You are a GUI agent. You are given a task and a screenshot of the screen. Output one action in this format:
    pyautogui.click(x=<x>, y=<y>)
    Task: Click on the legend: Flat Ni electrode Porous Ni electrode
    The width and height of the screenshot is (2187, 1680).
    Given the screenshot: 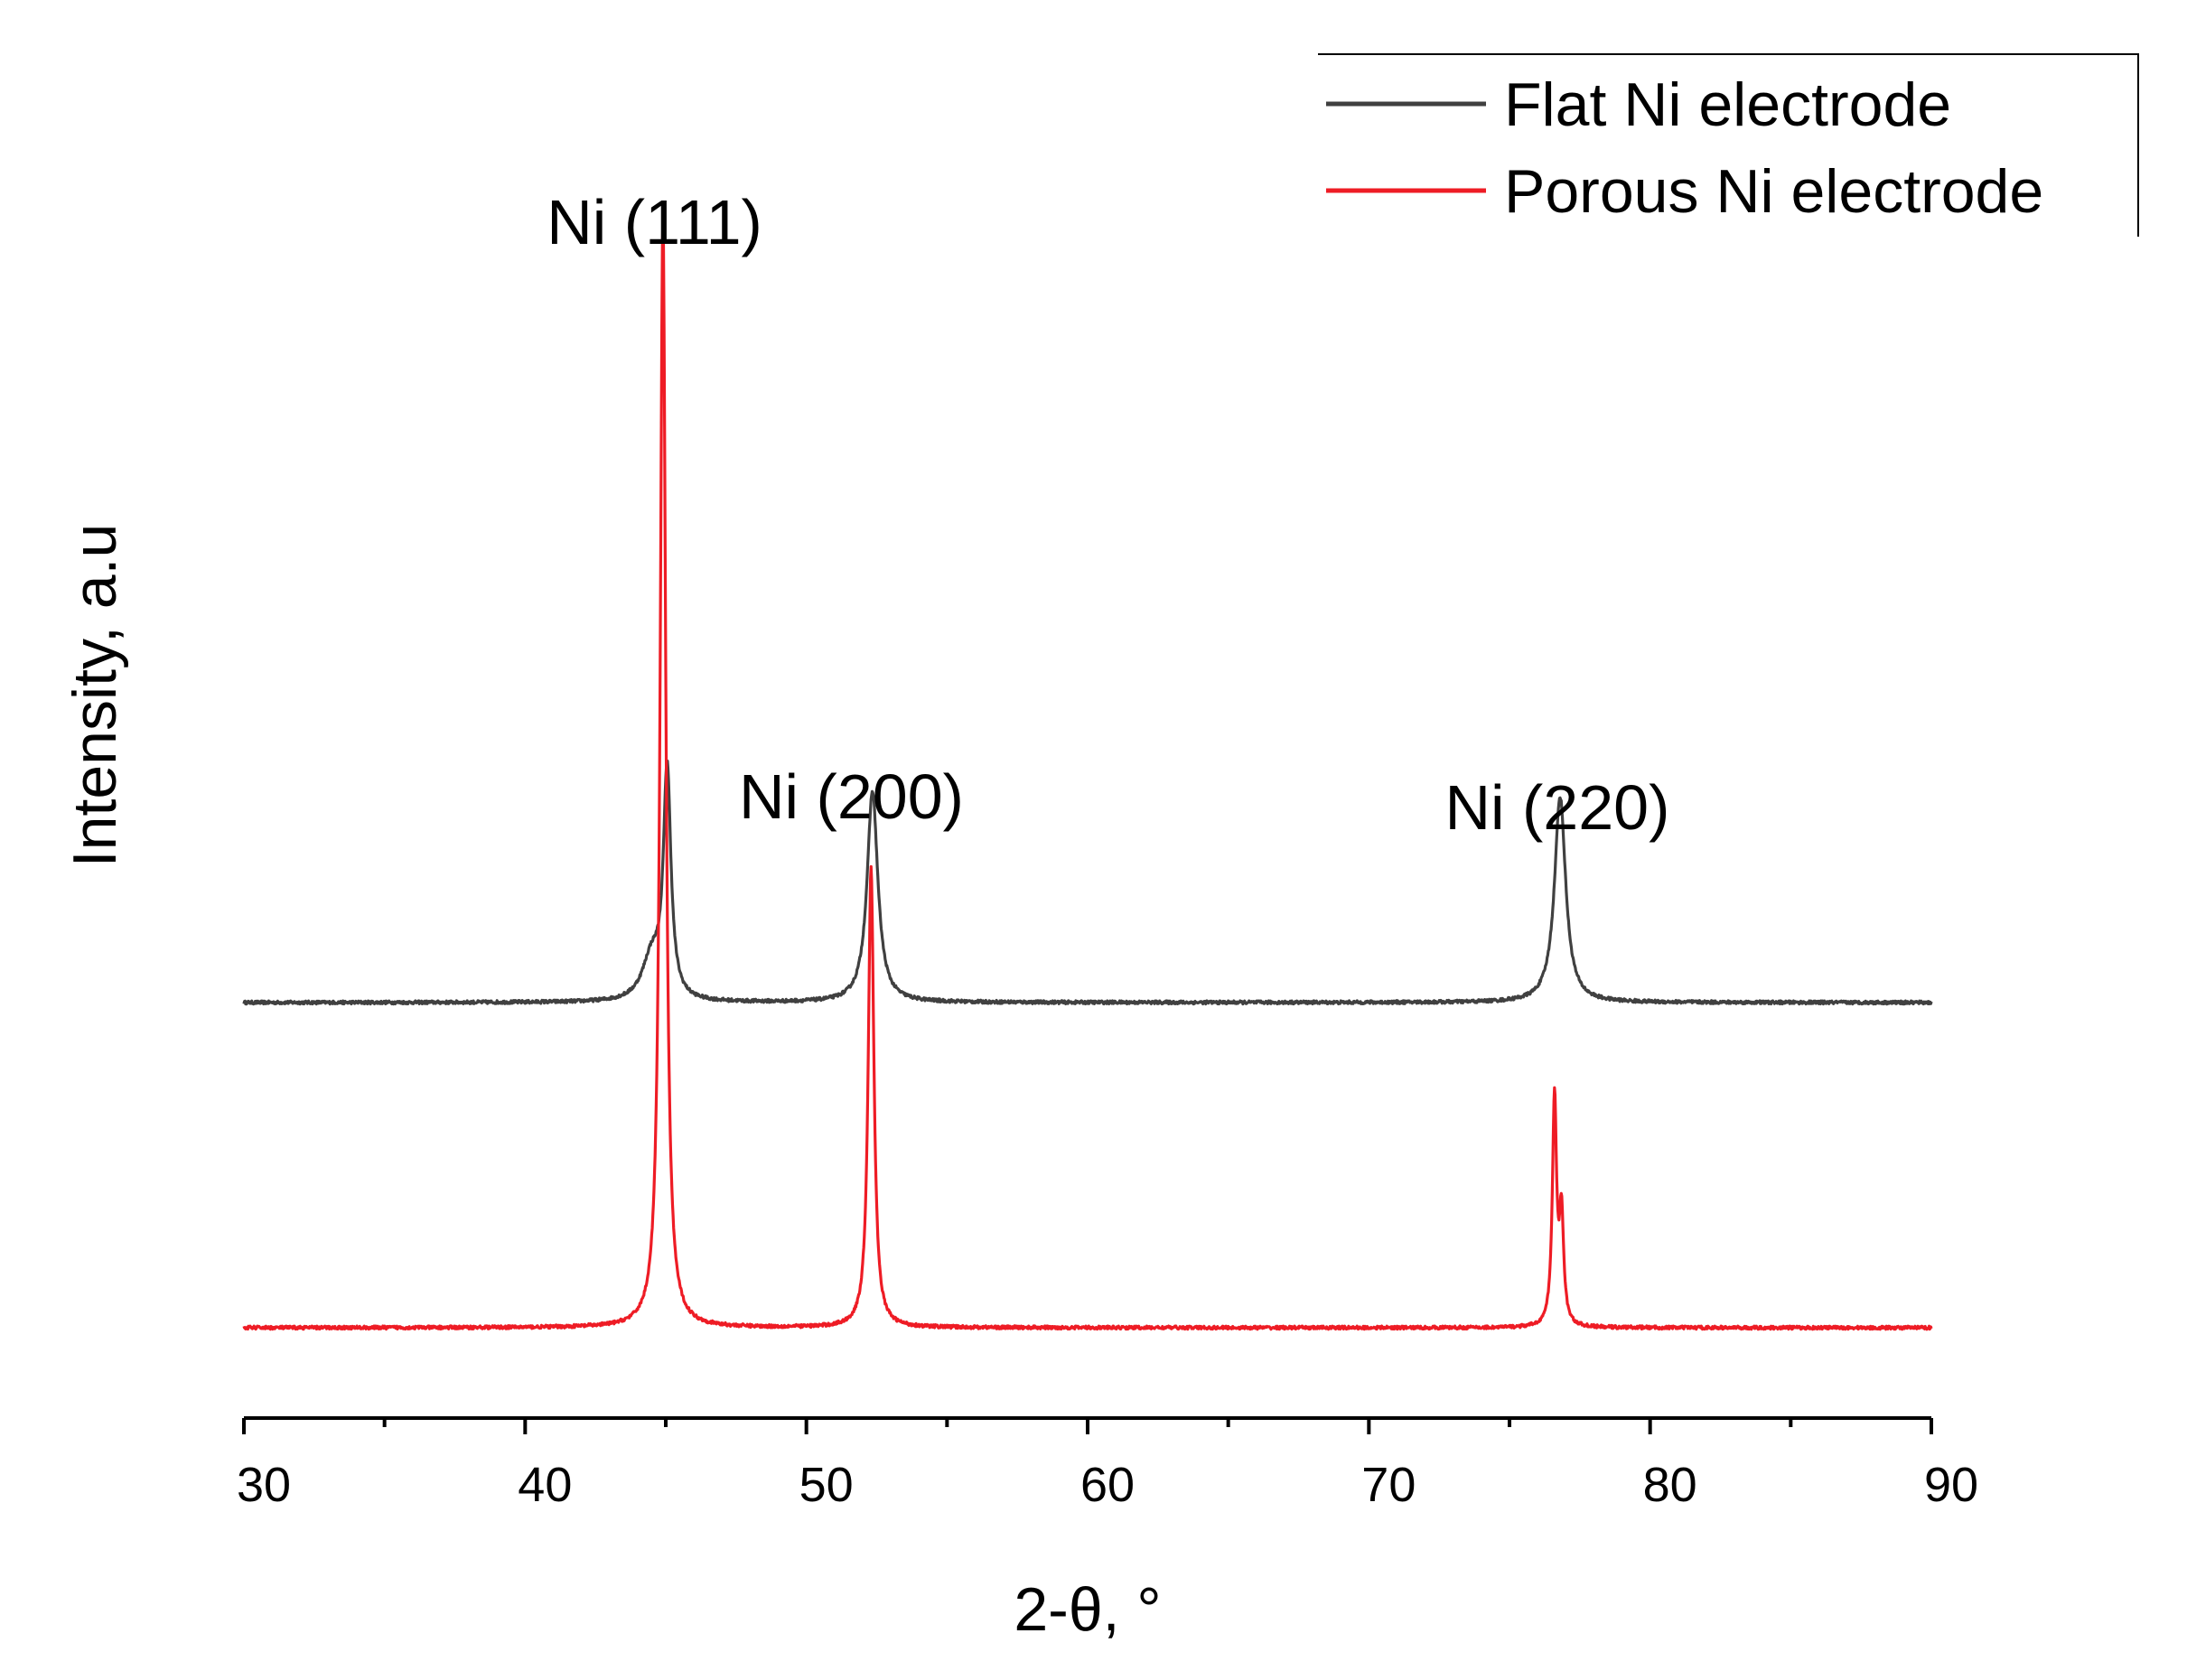 What is the action you would take?
    pyautogui.click(x=1728, y=145)
    